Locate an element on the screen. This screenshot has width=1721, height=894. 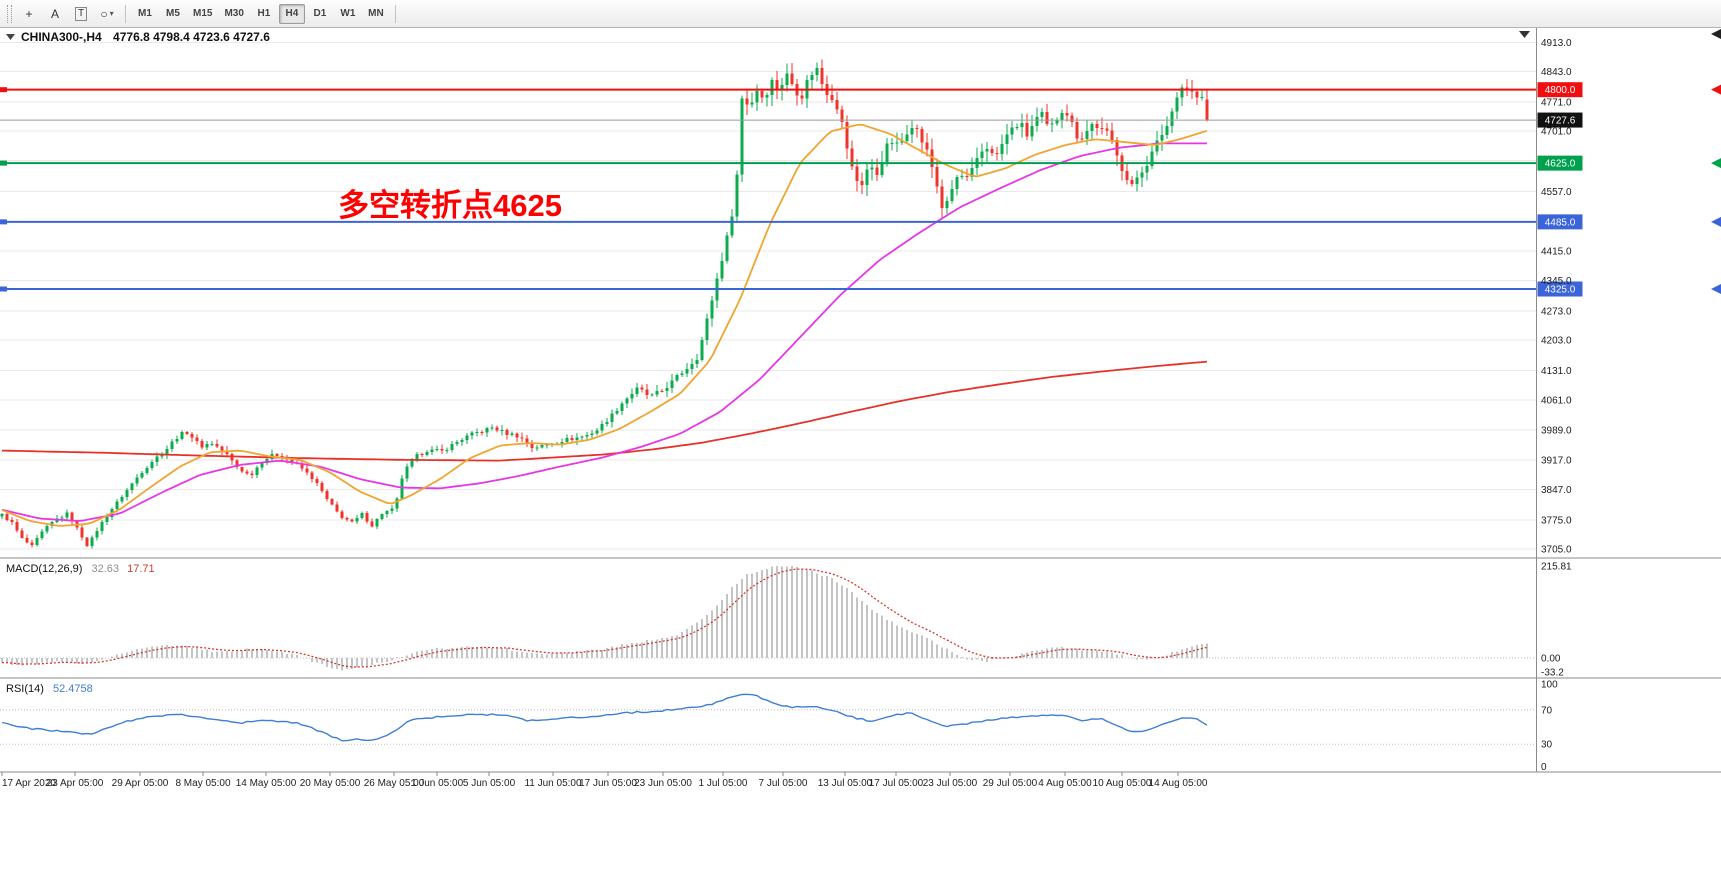
text-label-tool-button: A is located at coordinates (55, 13).